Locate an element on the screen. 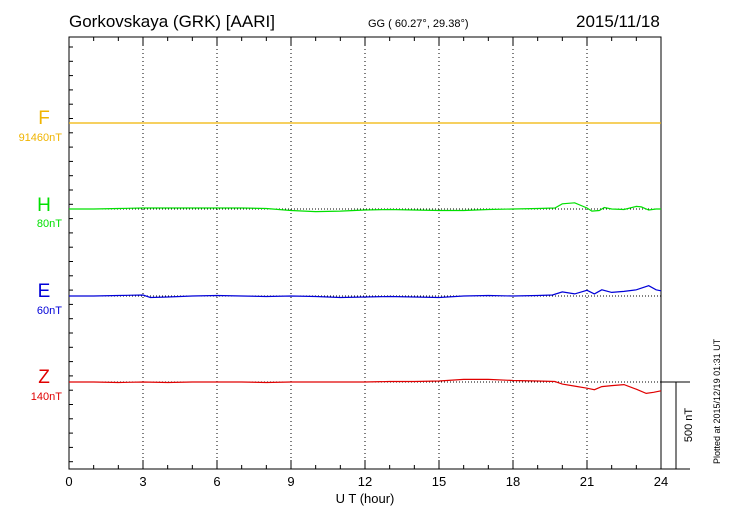 The image size is (730, 520). channel-label-h: H is located at coordinates (44, 205).